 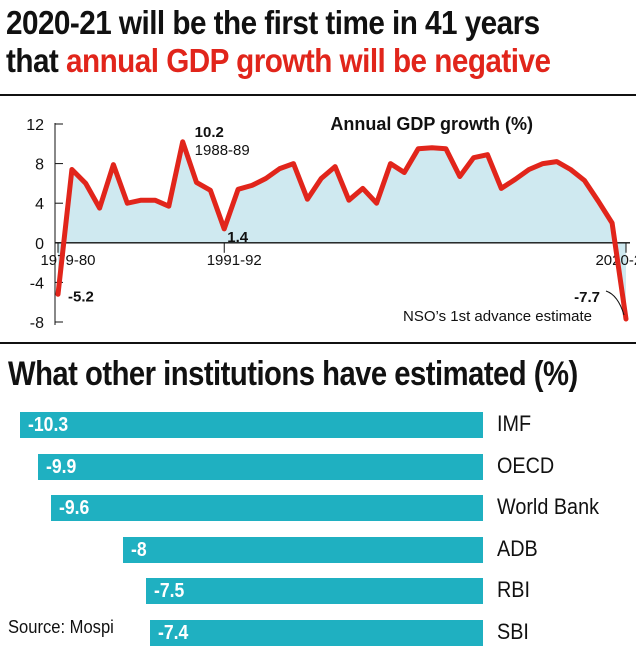 I want to click on bar-category-label: ADB, so click(x=517, y=548).